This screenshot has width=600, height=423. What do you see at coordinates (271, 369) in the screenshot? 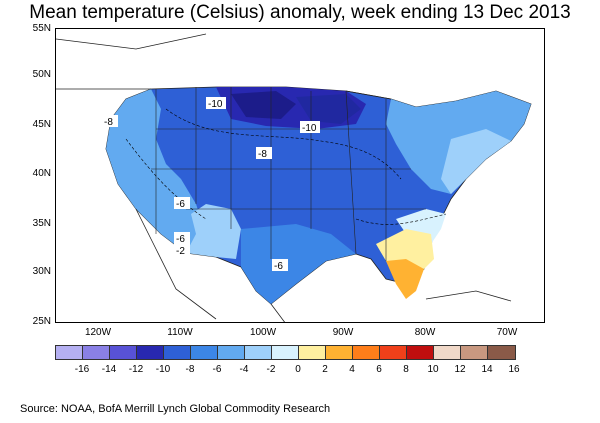
I see `legend-tick-label: -2` at bounding box center [271, 369].